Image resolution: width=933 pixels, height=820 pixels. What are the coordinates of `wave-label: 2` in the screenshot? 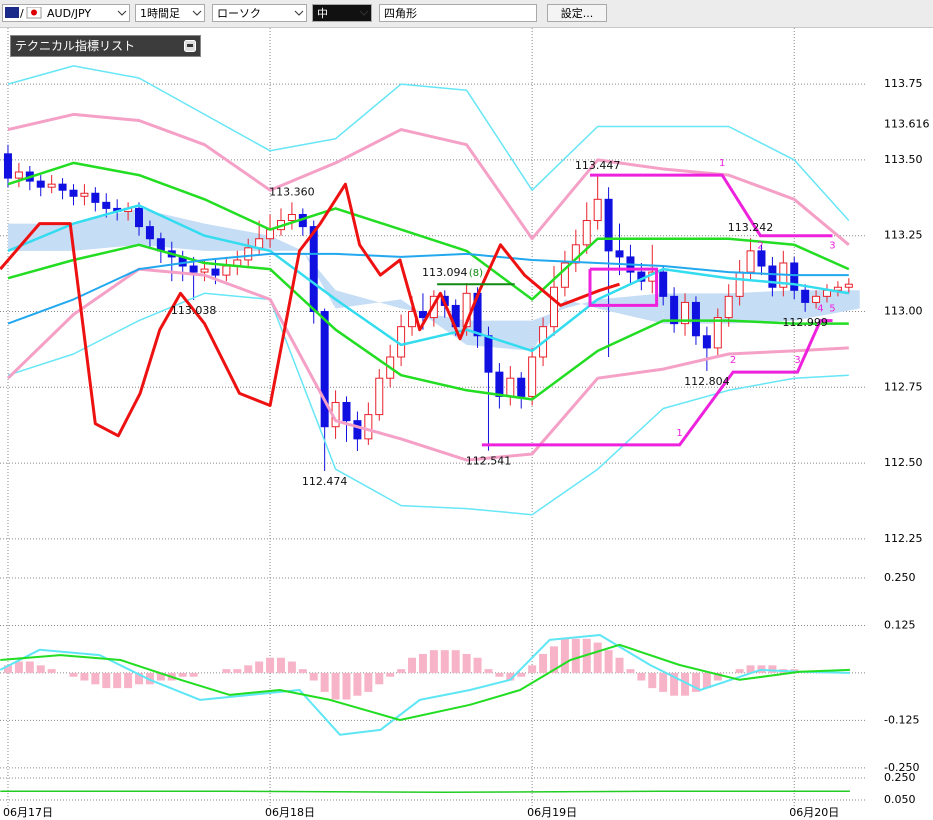 It's located at (760, 246).